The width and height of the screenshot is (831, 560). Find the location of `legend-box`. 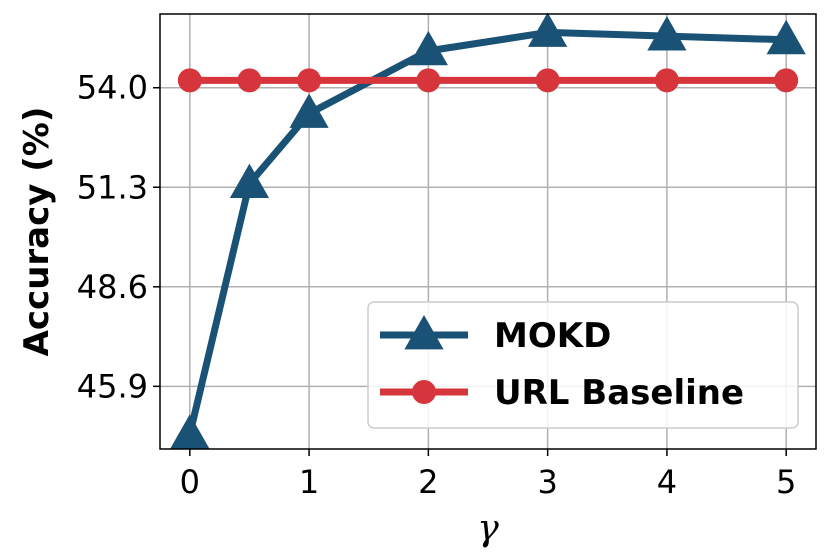

legend-box is located at coordinates (583, 365).